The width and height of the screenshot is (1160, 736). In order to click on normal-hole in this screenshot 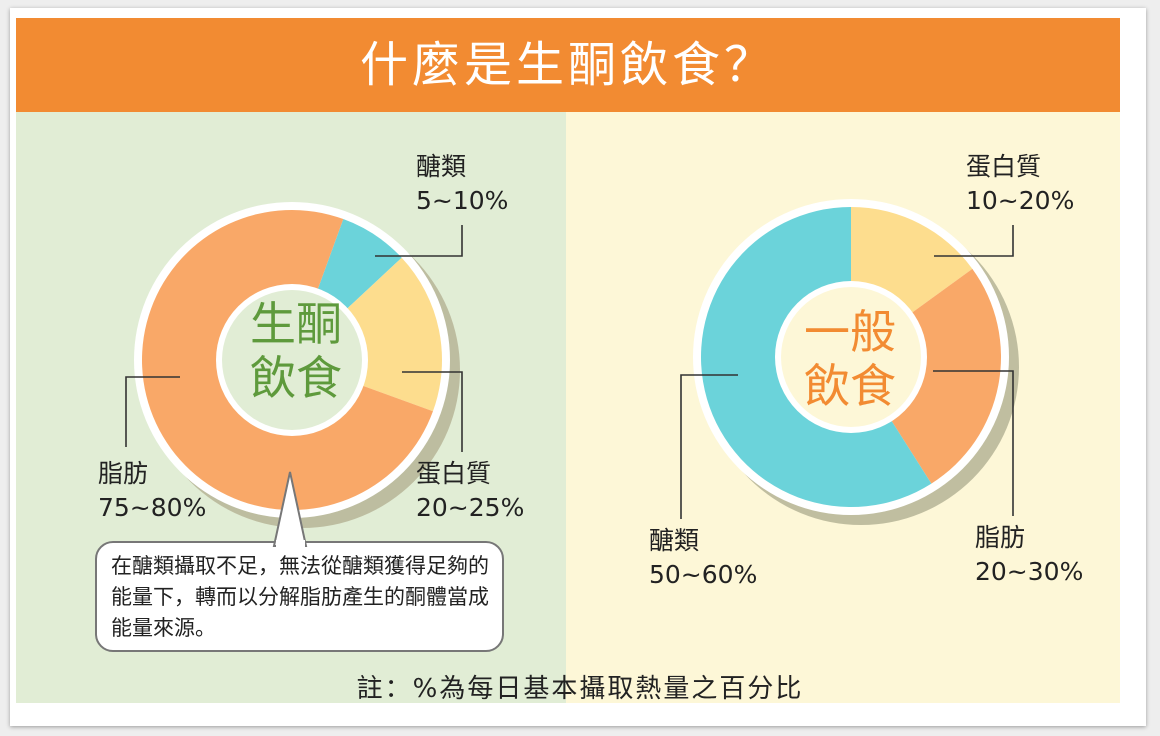, I will do `click(851, 357)`.